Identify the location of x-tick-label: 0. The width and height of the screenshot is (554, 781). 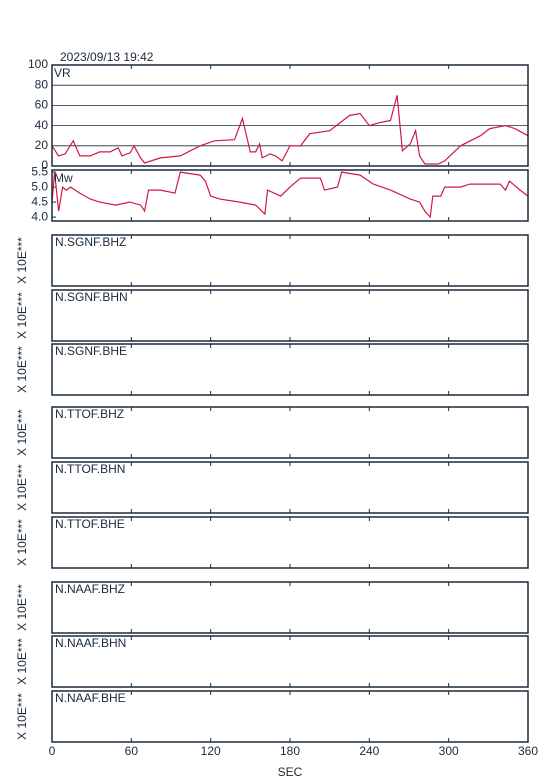
(52, 751).